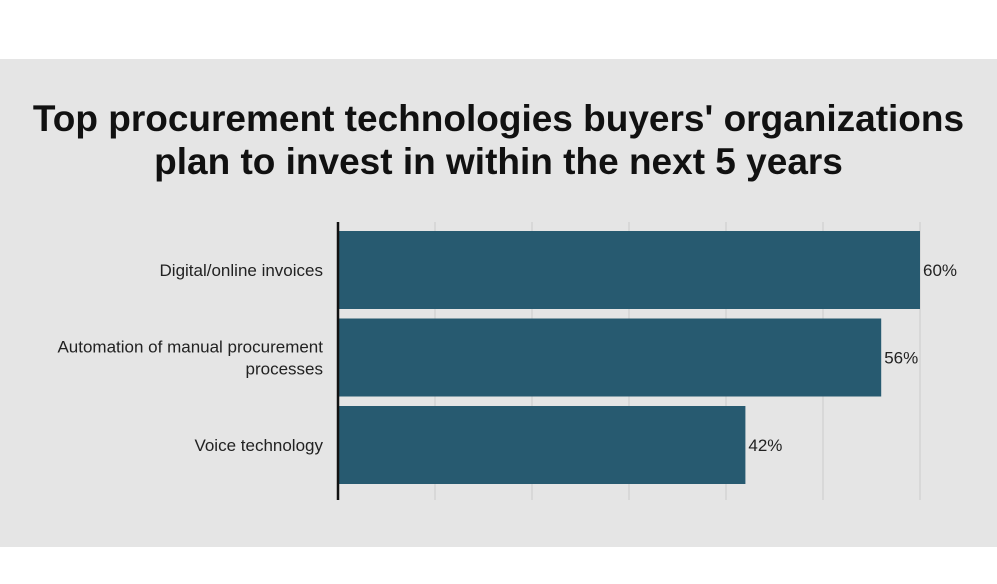  I want to click on category-label: Digital/online invoices, so click(241, 270).